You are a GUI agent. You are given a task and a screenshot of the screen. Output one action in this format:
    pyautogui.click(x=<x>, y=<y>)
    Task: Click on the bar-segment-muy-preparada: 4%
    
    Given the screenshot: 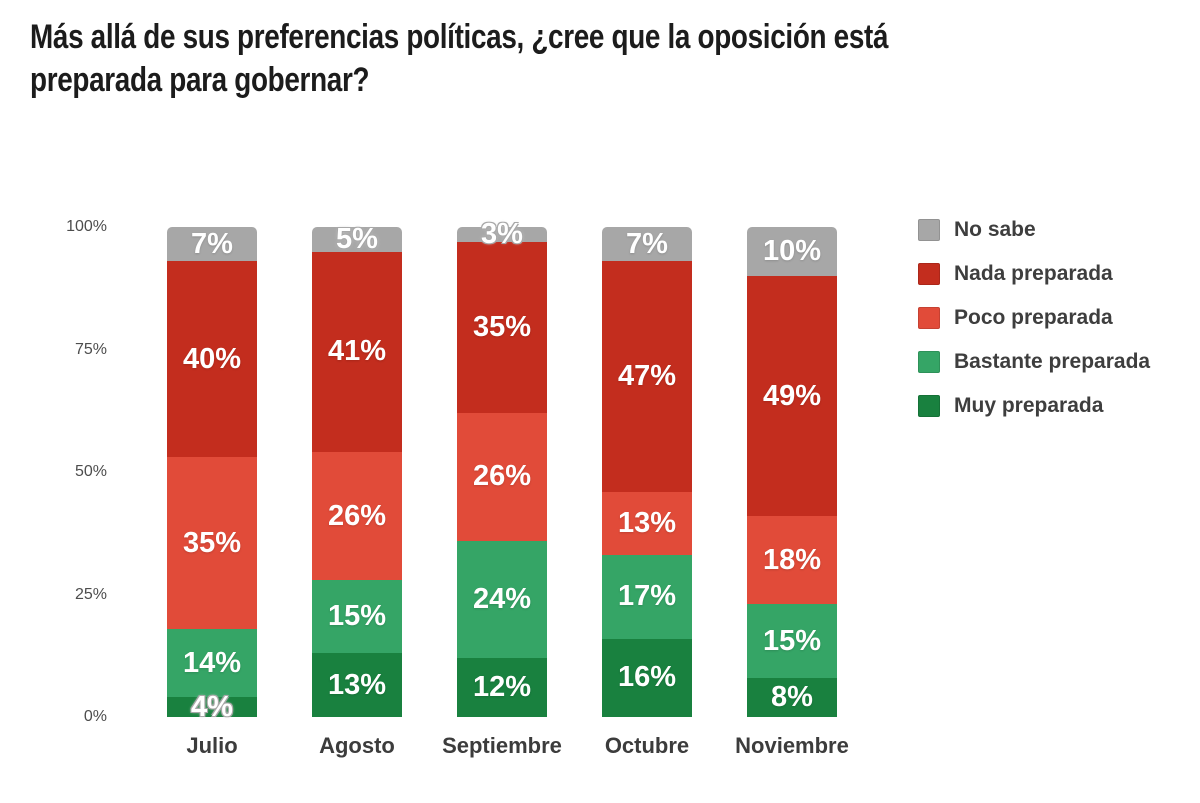 What is the action you would take?
    pyautogui.click(x=212, y=706)
    